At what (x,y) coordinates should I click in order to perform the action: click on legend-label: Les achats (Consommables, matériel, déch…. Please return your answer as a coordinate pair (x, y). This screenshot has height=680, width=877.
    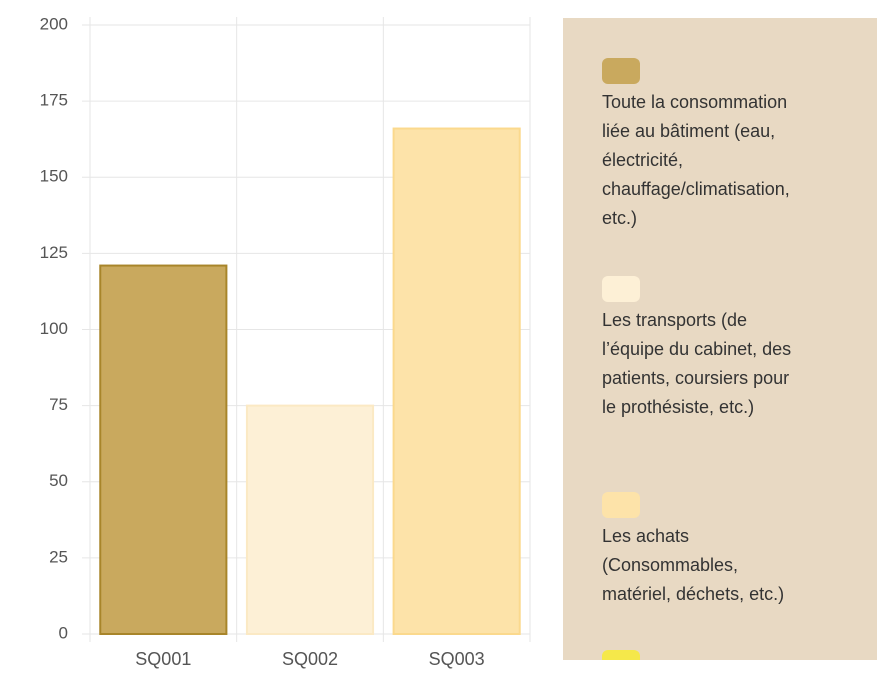
    Looking at the image, I should click on (693, 565).